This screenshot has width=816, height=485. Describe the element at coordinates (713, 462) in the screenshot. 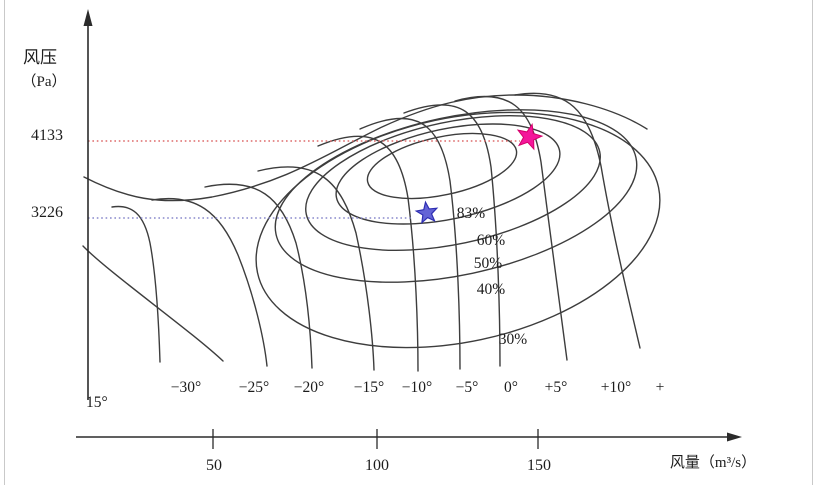

I see `x-axis-title: 风量（m³/s）` at that location.